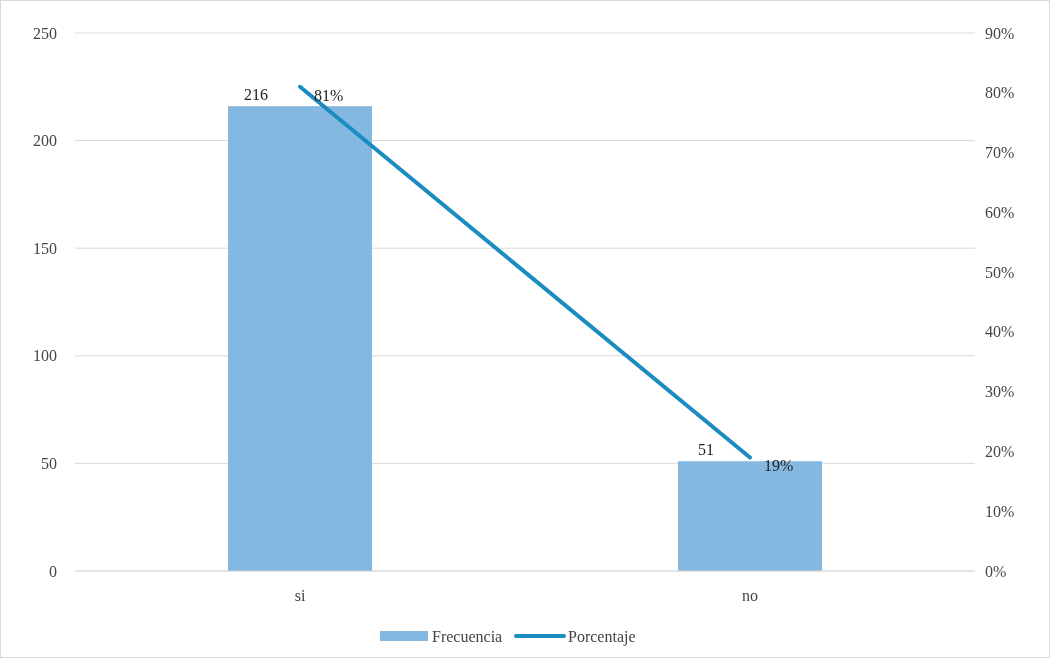  Describe the element at coordinates (1000, 511) in the screenshot. I see `y2-tick-label: 10%` at that location.